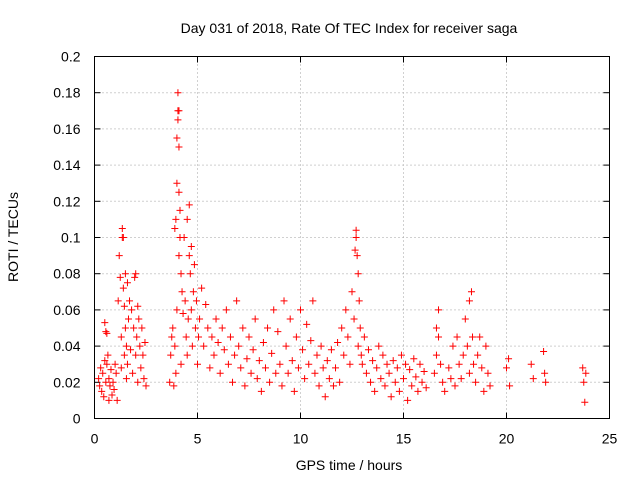  I want to click on y-tick-label: 0.04, so click(66, 346).